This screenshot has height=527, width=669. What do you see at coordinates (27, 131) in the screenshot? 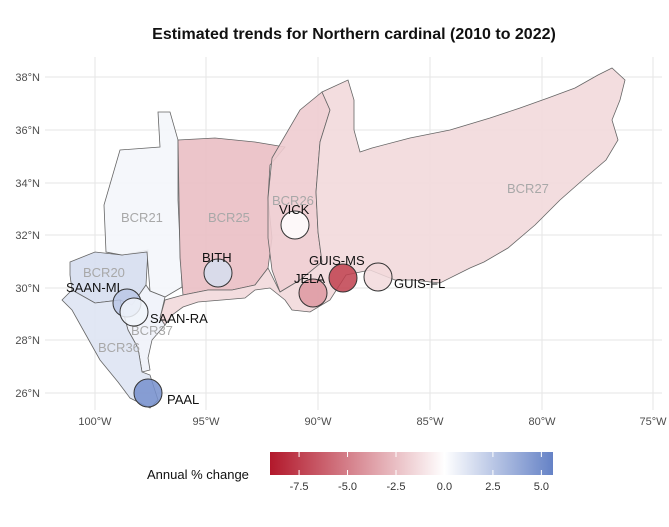
I see `y-tick-label: 36°N` at bounding box center [27, 131].